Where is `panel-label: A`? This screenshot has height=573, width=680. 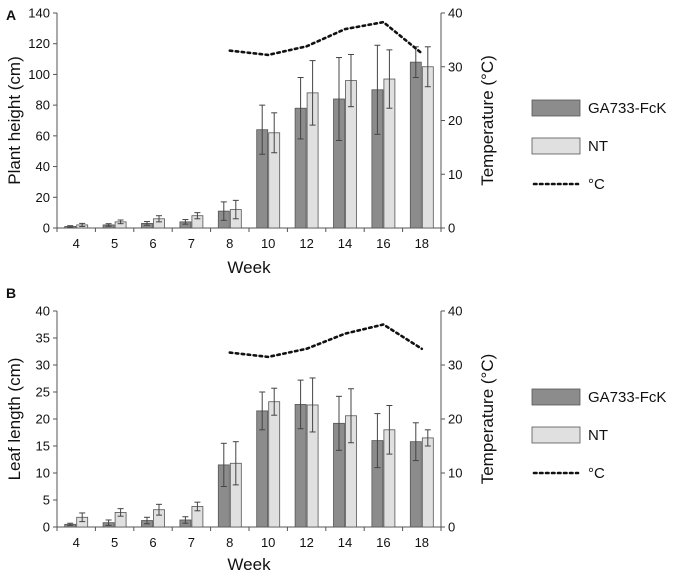 panel-label: A is located at coordinates (11, 15).